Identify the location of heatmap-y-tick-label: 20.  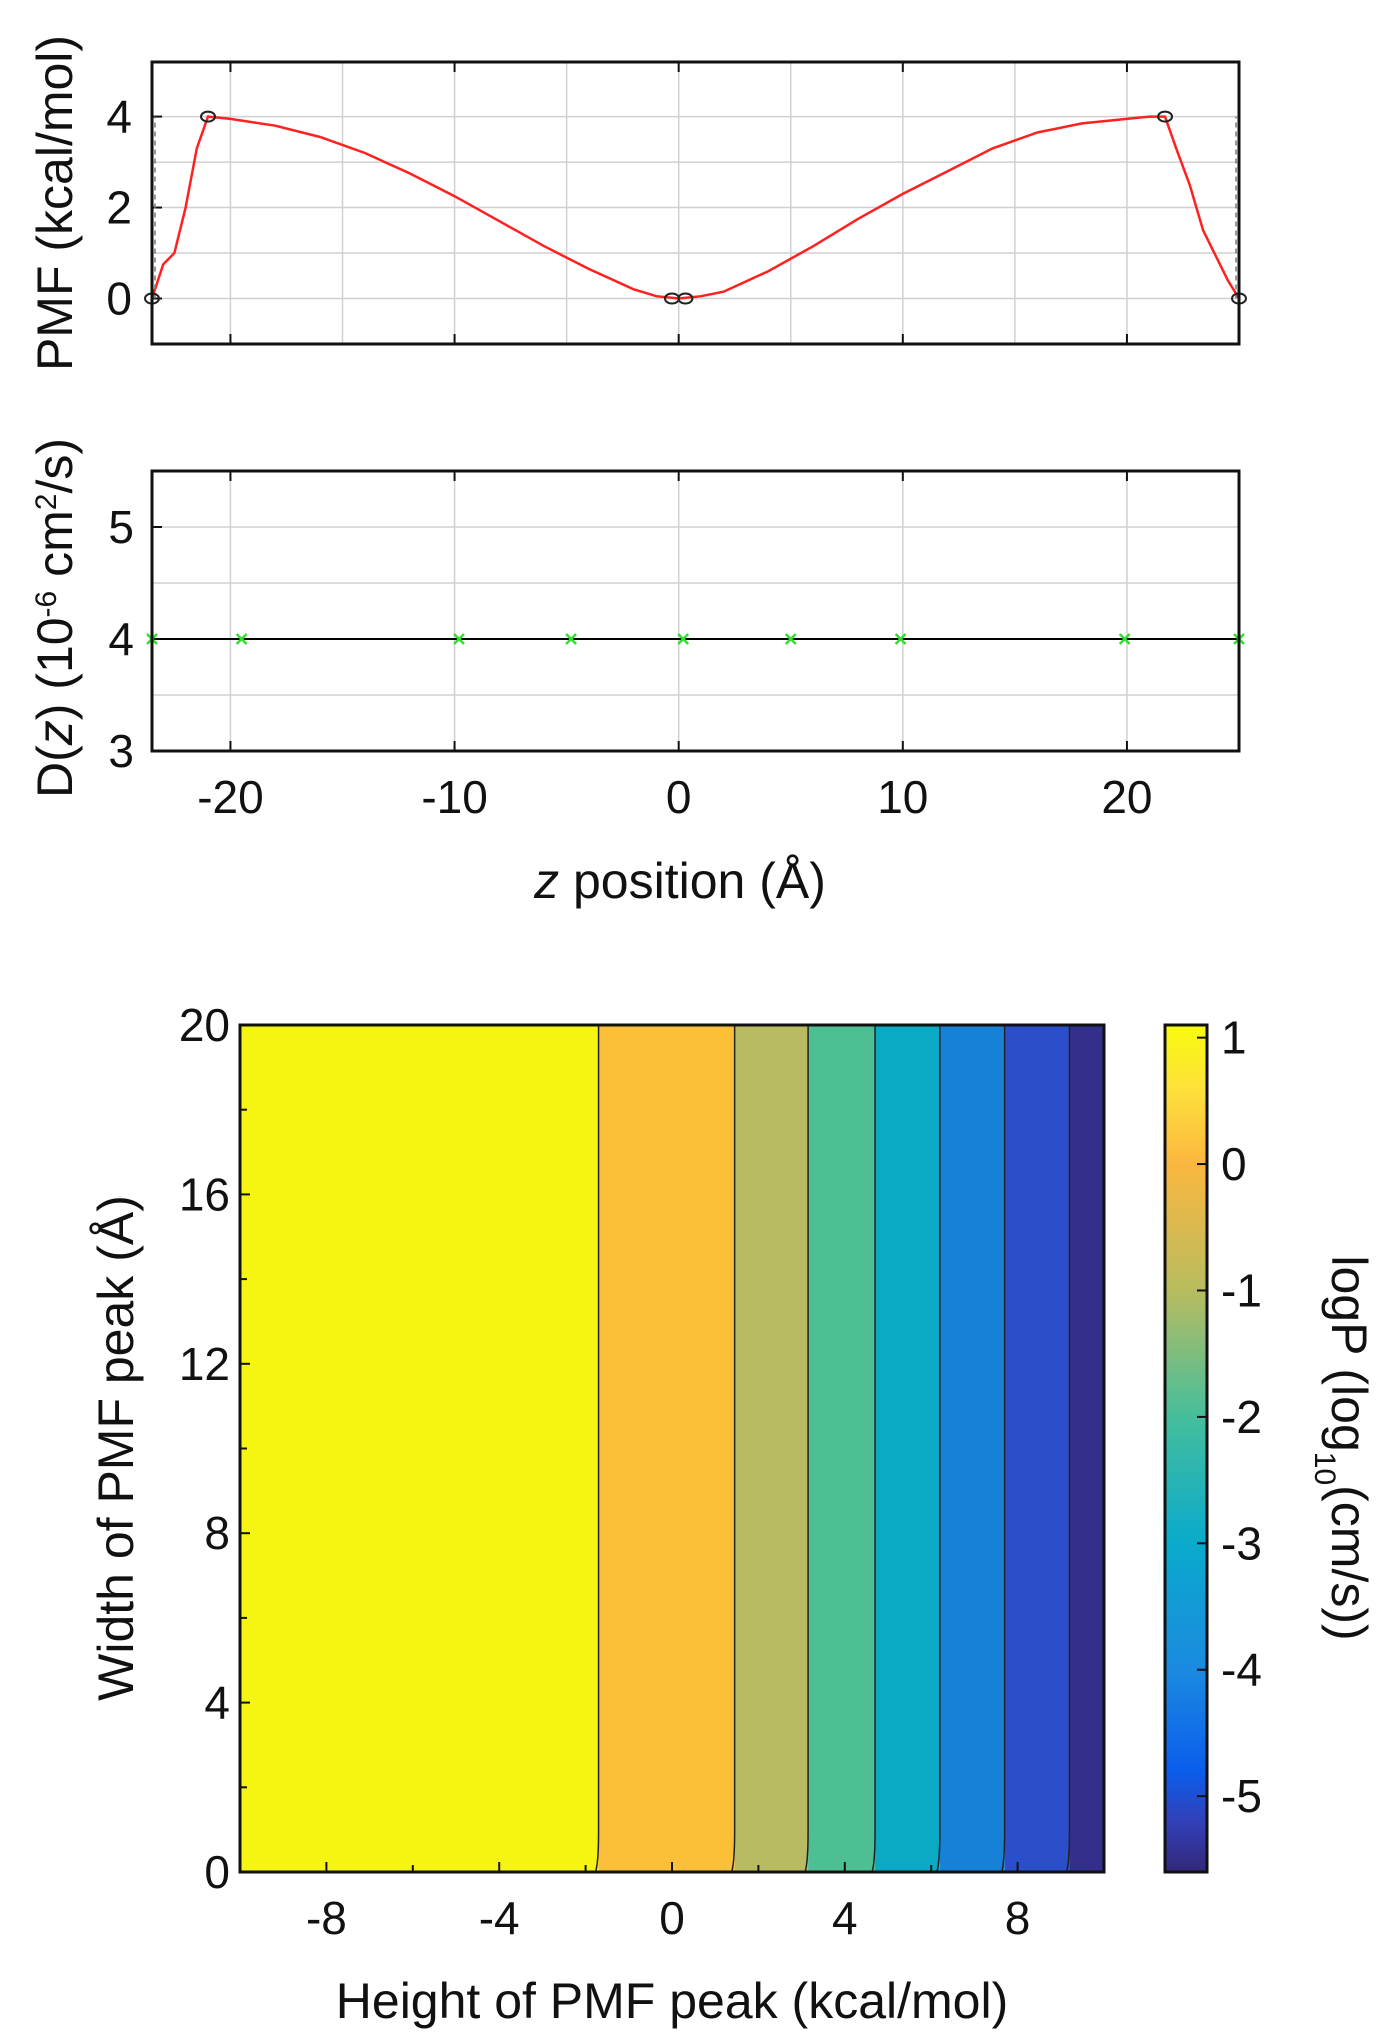
(204, 1025).